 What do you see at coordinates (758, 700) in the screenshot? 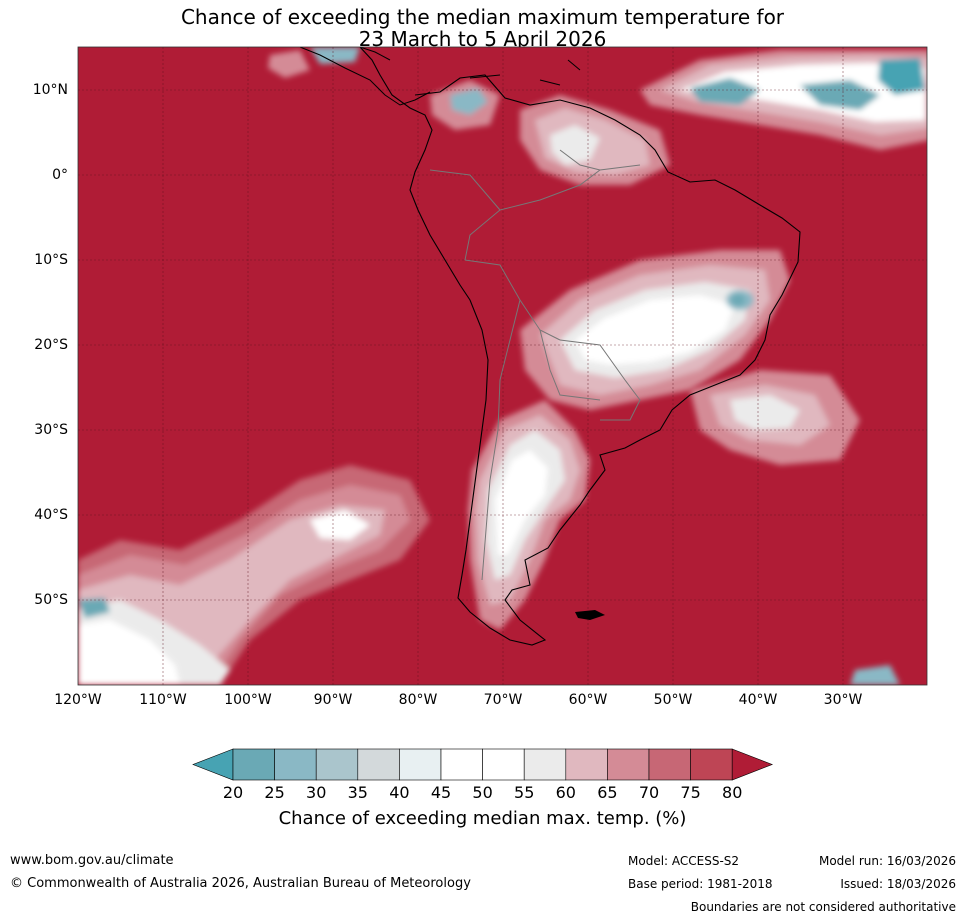
I see `lon-label-40w: 40°W` at bounding box center [758, 700].